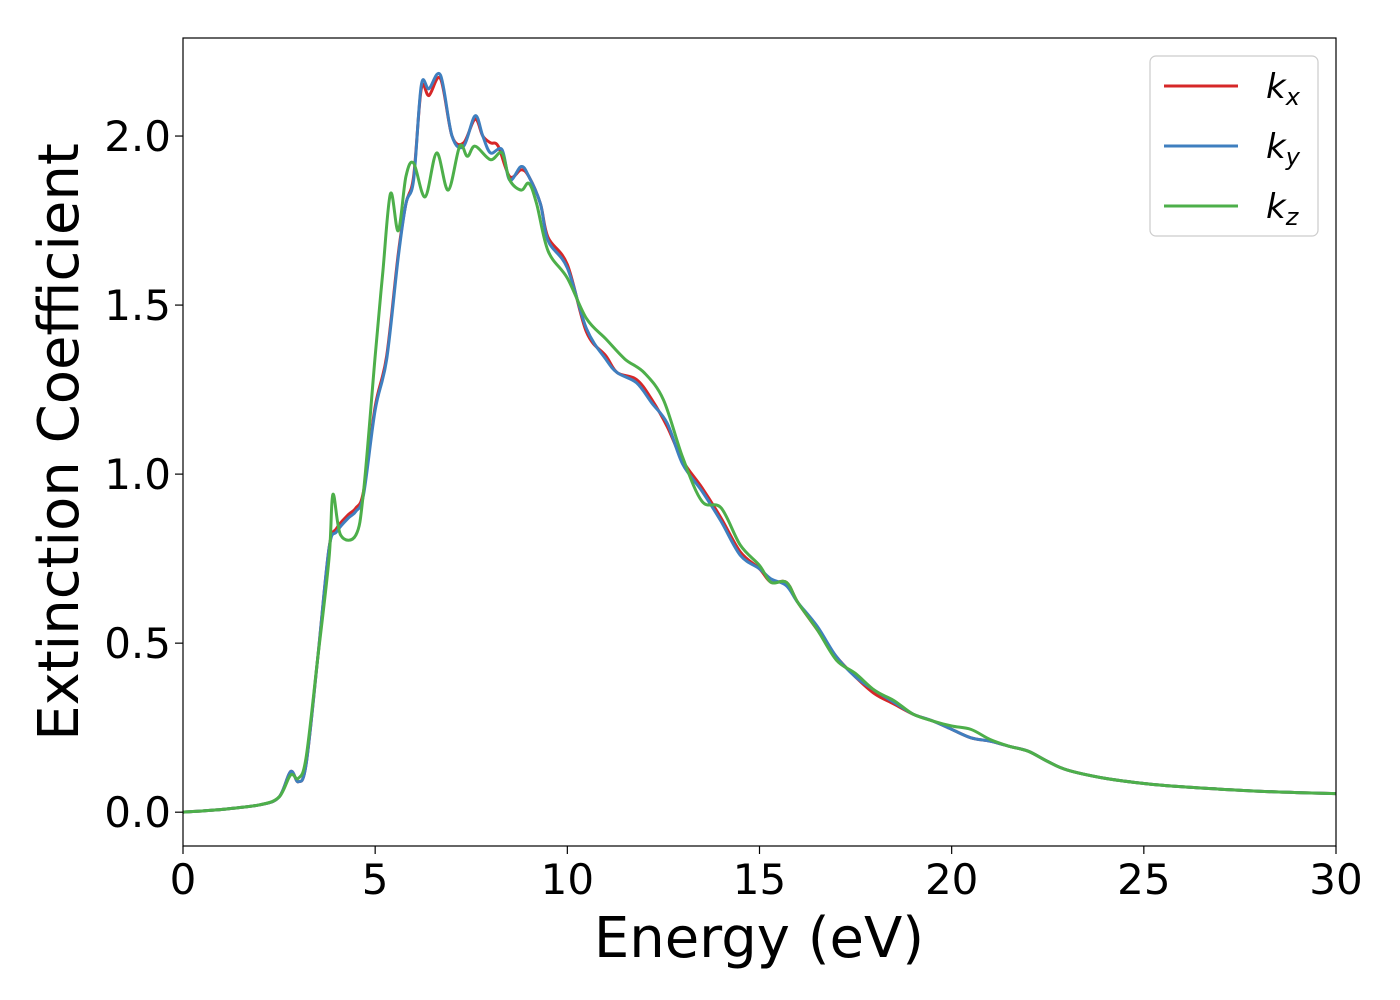  I want to click on legend-label-x: kx, so click(1283, 89).